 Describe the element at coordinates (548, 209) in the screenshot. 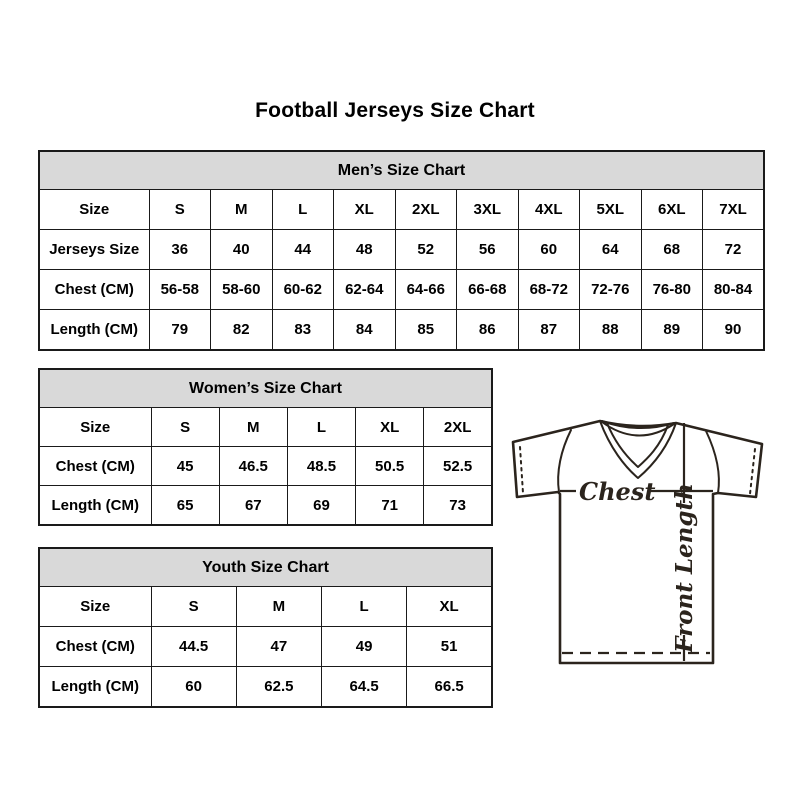

I see `men-size-column-header: 4XL` at that location.